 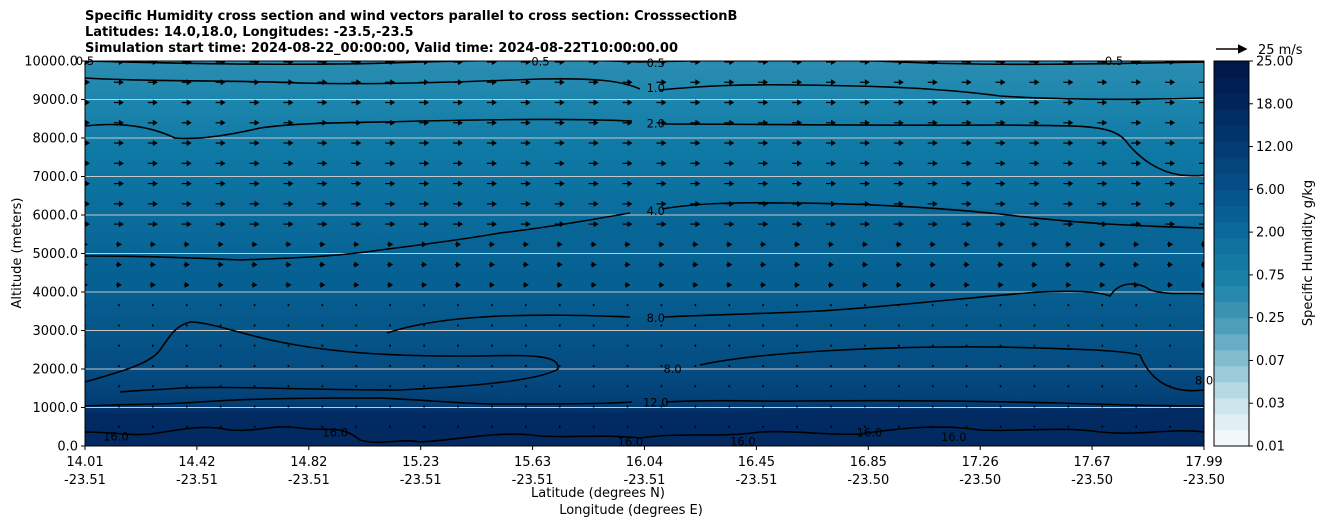 What do you see at coordinates (598, 493) in the screenshot?
I see `x-axis-label-latitude: Latitude (degrees N)` at bounding box center [598, 493].